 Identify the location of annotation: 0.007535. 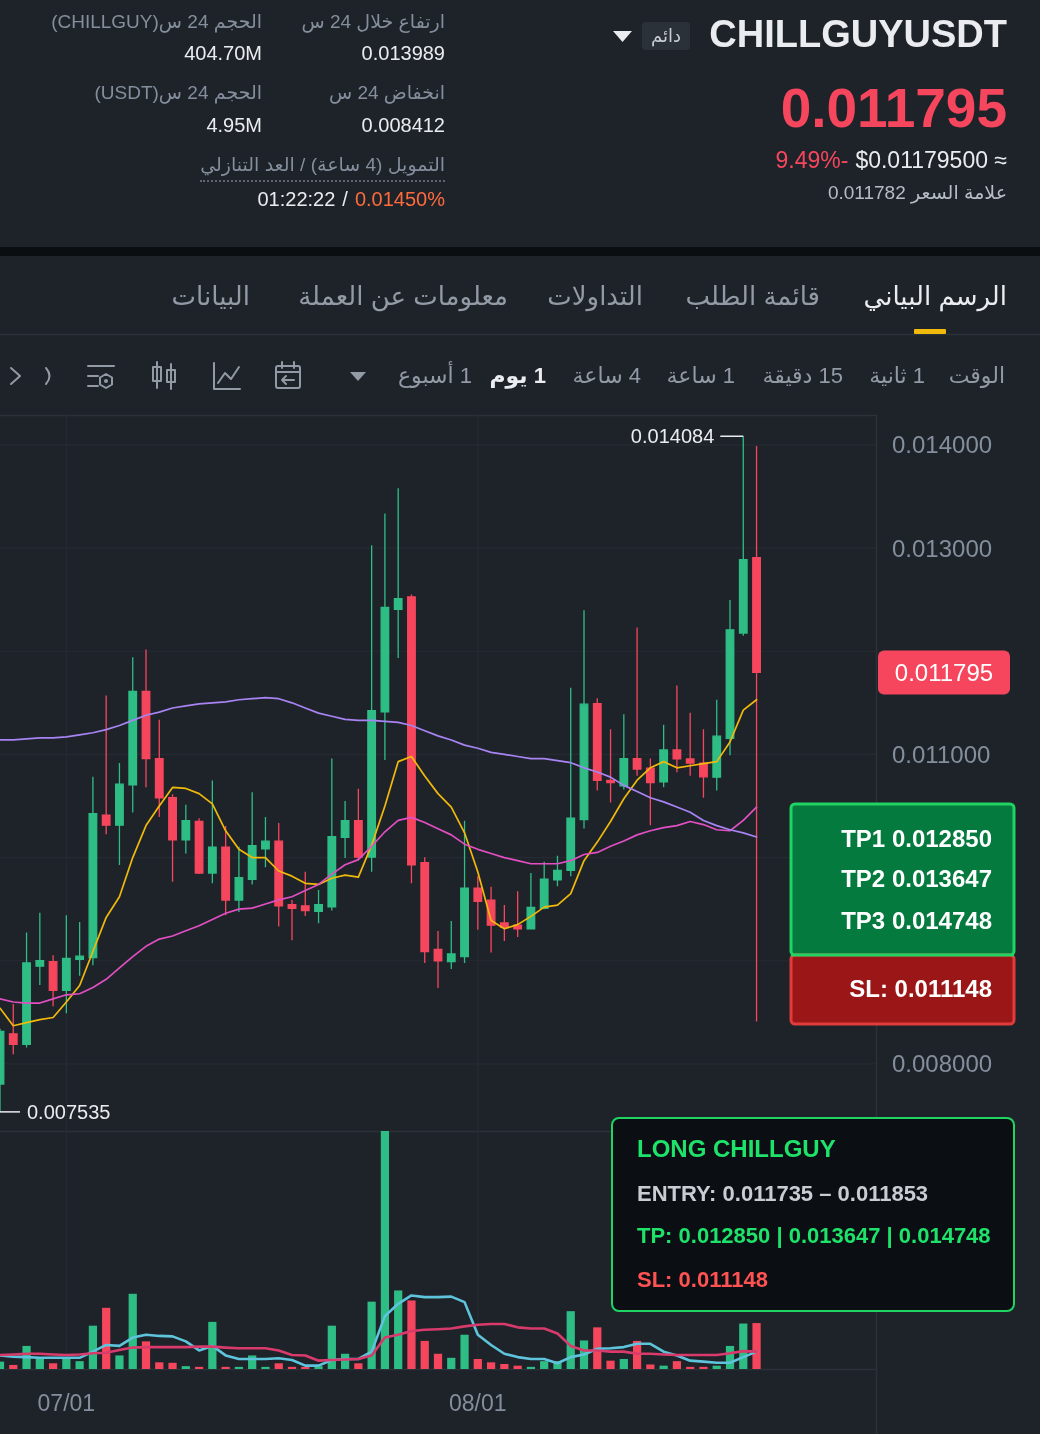
(69, 1111).